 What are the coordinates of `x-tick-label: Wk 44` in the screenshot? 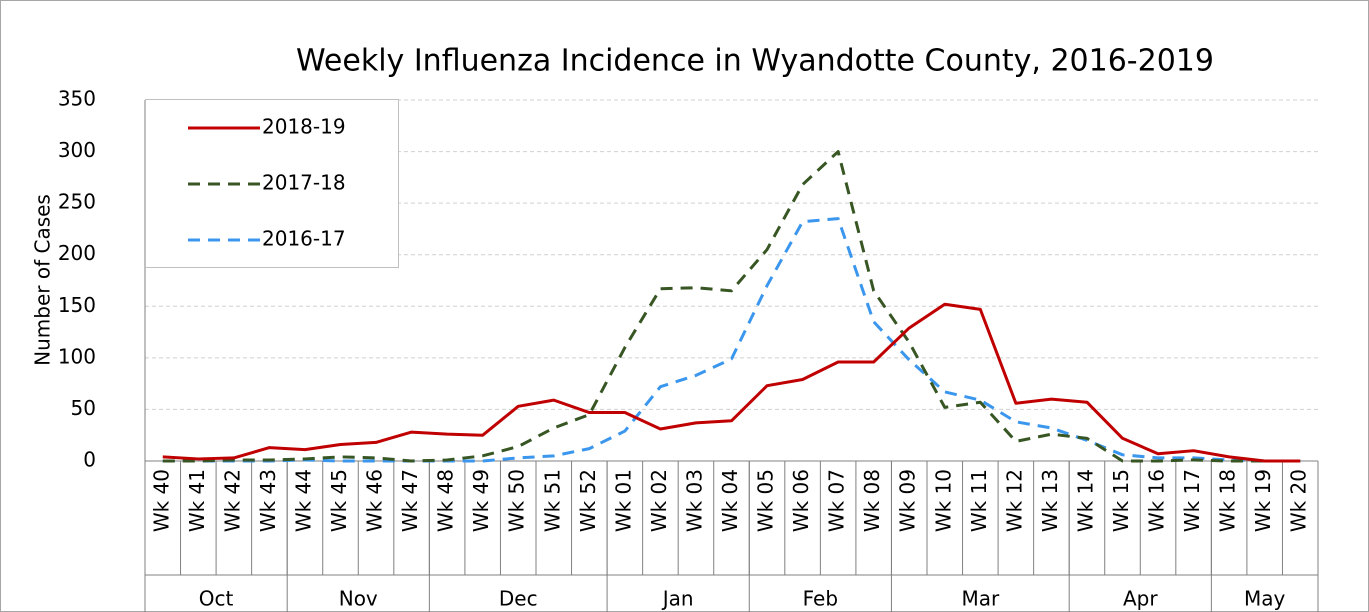 It's located at (303, 500).